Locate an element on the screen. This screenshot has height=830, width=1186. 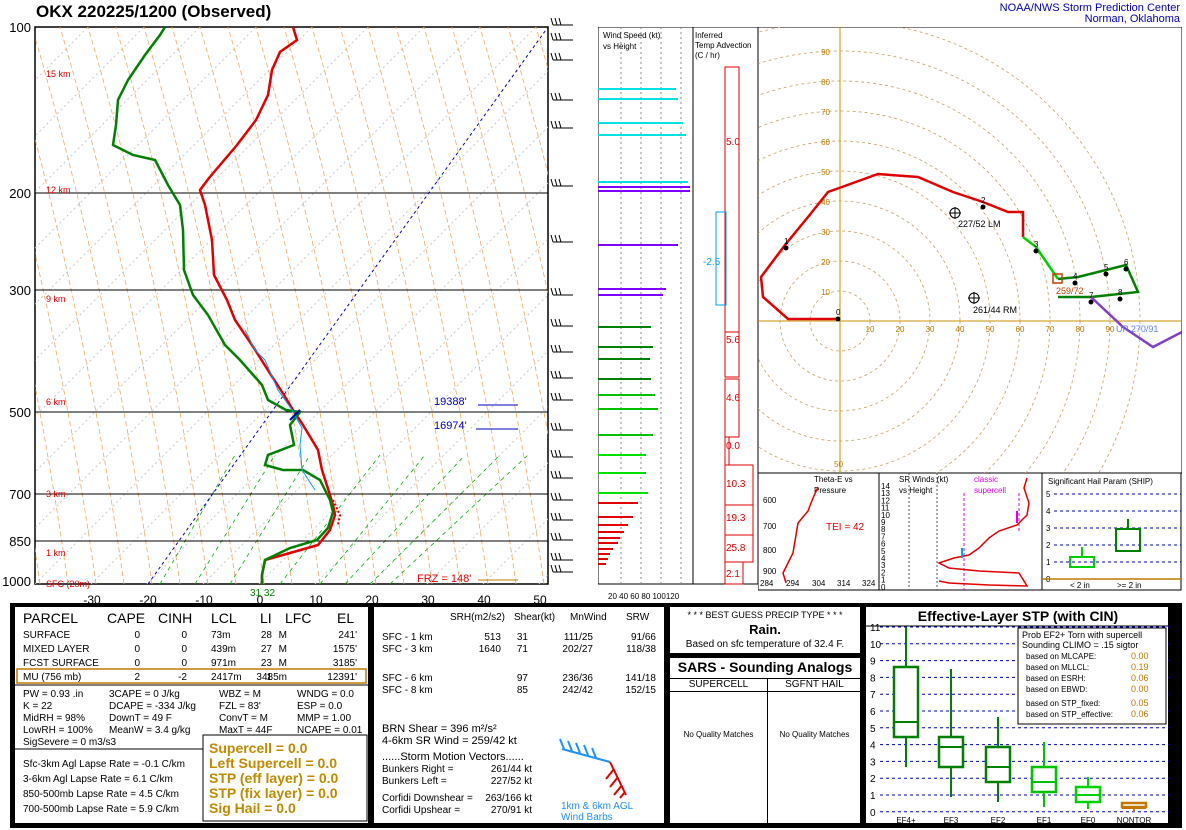
stp-y-label: 2 is located at coordinates (873, 779).